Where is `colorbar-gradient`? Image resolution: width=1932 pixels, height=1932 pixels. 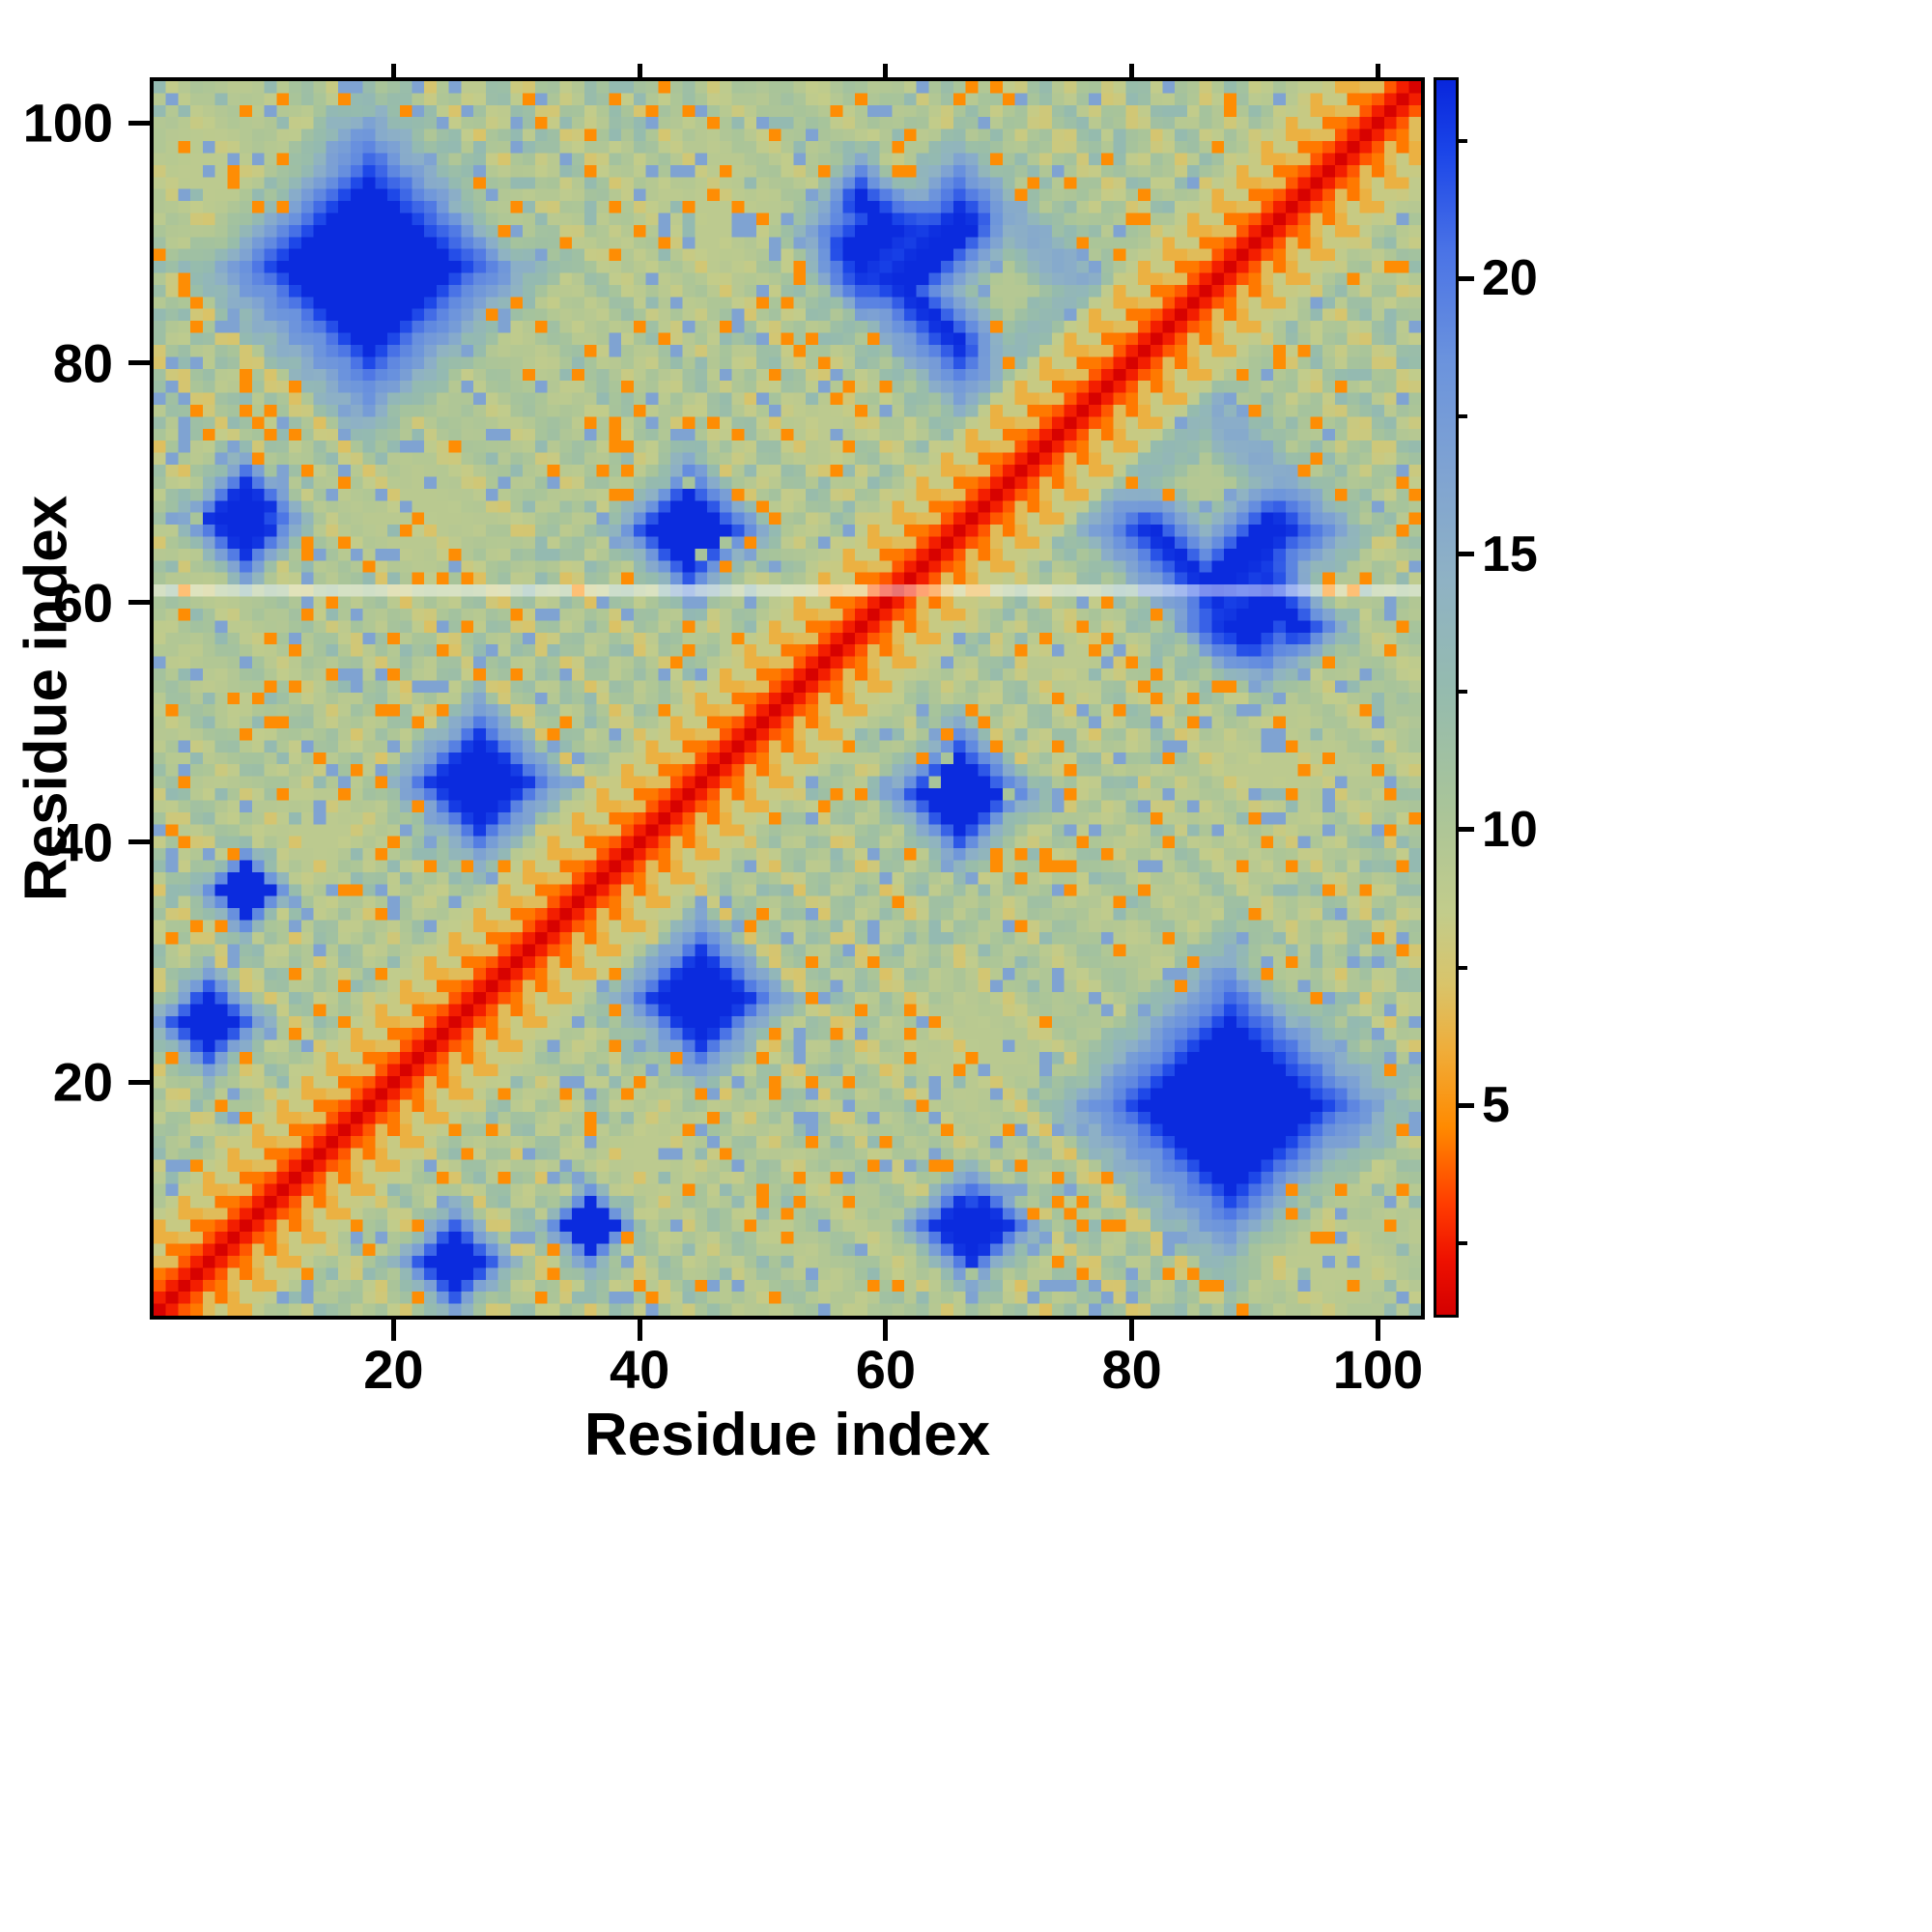 colorbar-gradient is located at coordinates (1446, 697).